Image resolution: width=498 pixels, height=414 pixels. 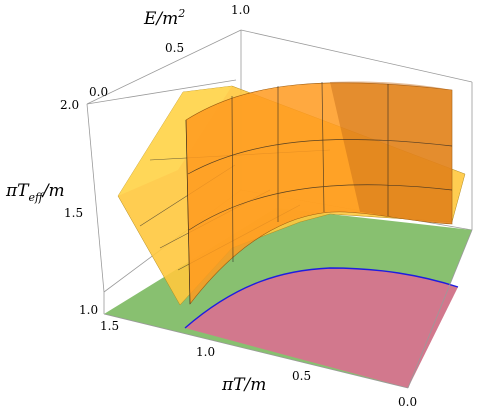 I want to click on y-ticks: 0.0 0.5 1.0, so click(x=169, y=51).